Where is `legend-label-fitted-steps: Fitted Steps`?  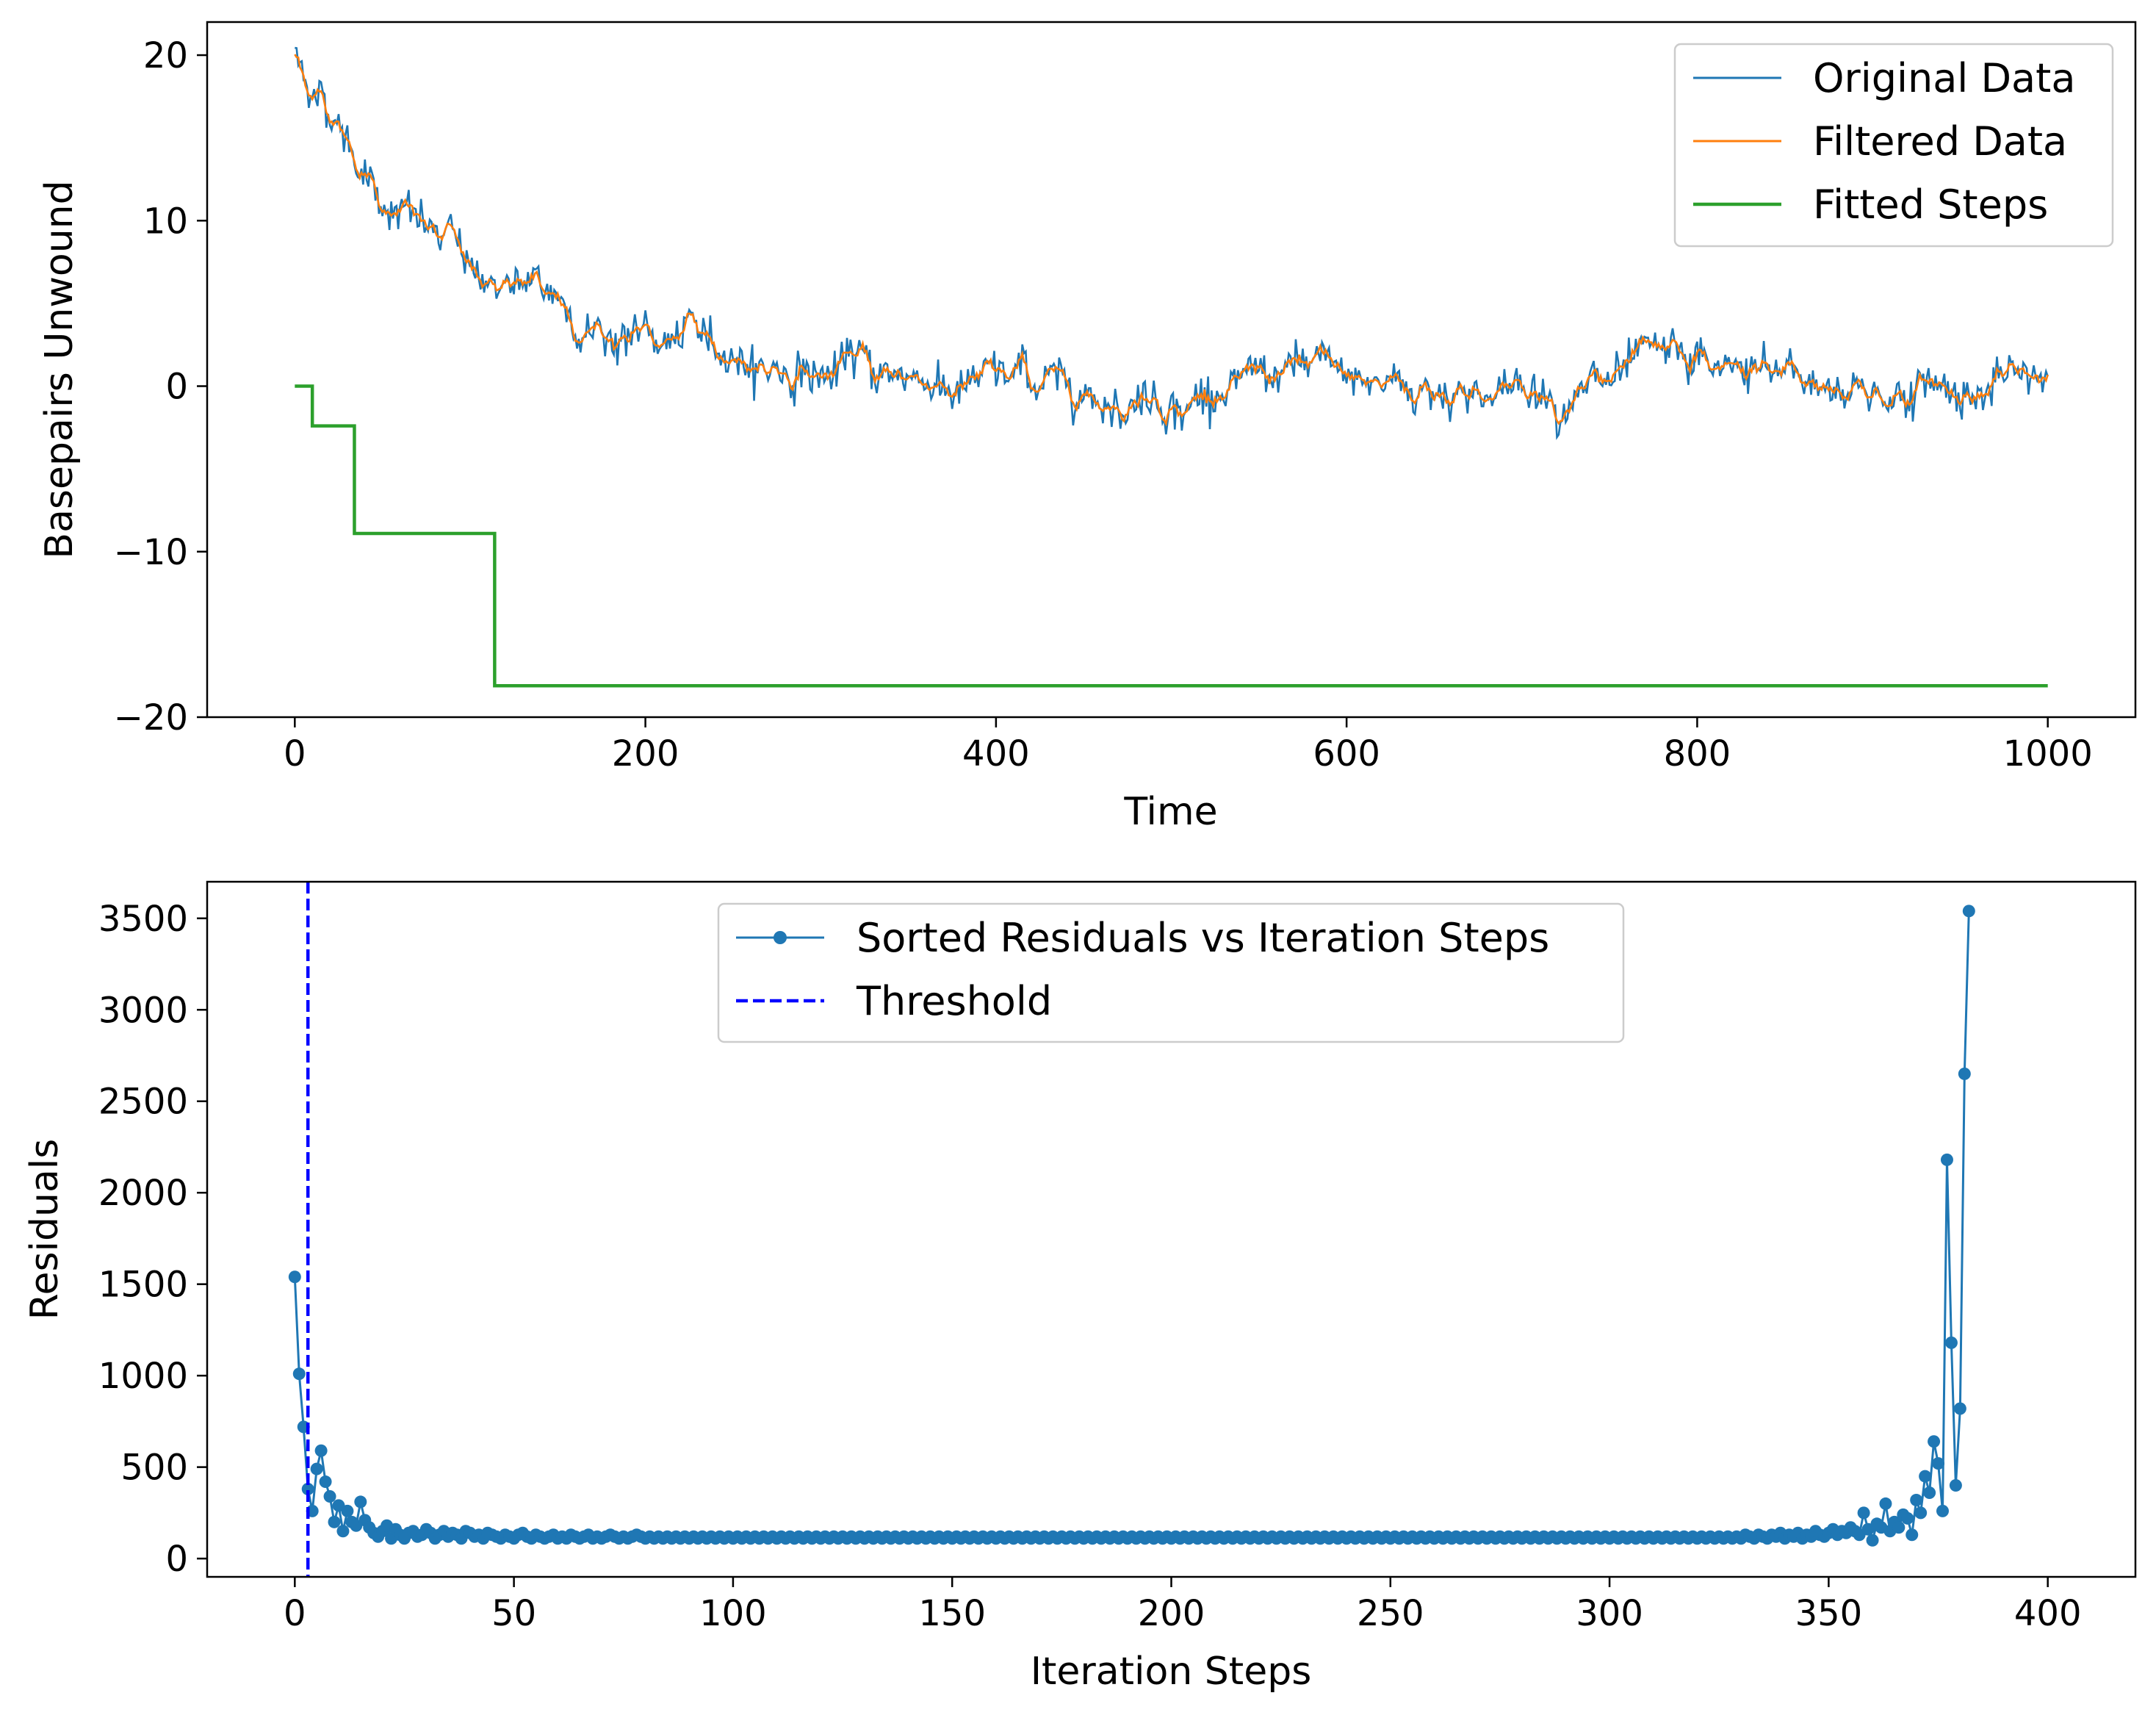
legend-label-fitted-steps: Fitted Steps is located at coordinates (1930, 204).